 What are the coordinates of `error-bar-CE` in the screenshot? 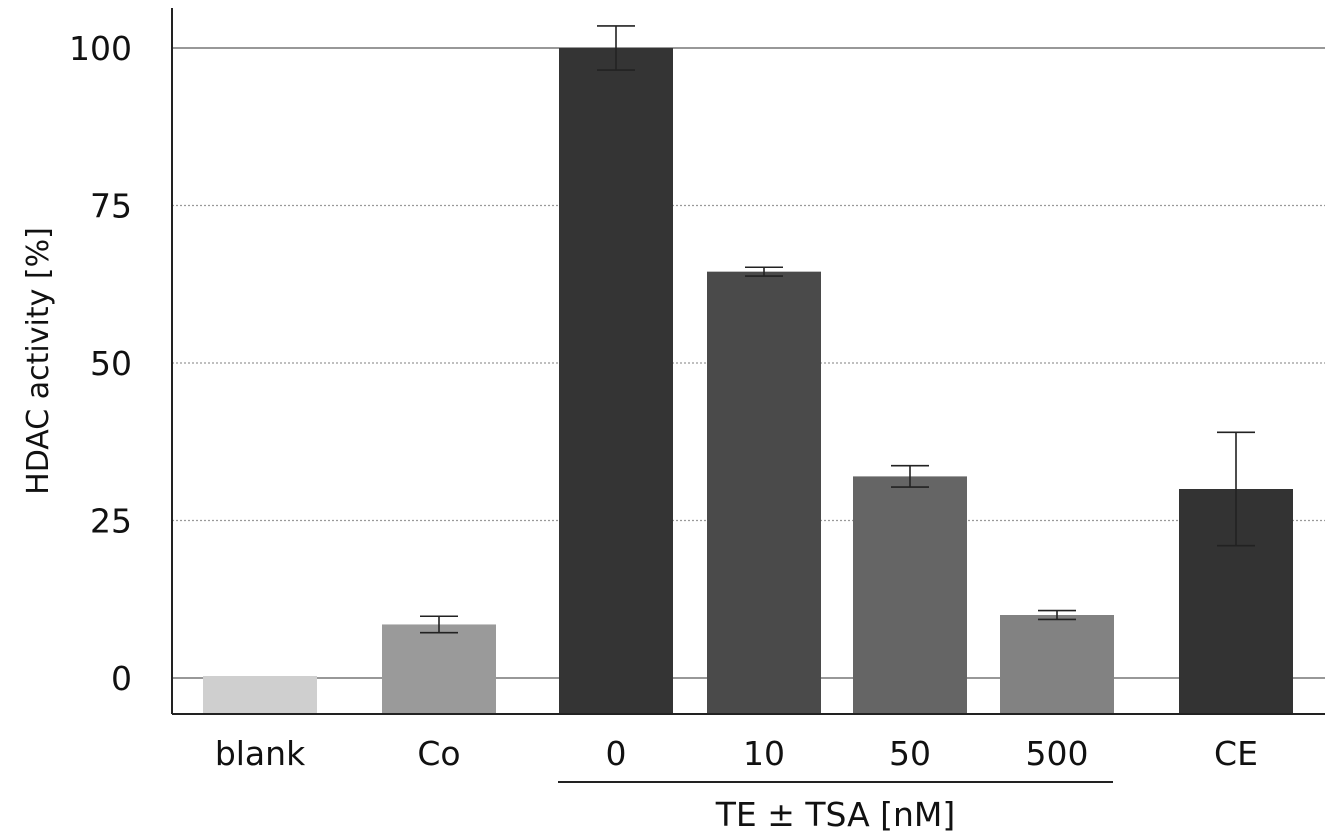 It's located at (1236, 489).